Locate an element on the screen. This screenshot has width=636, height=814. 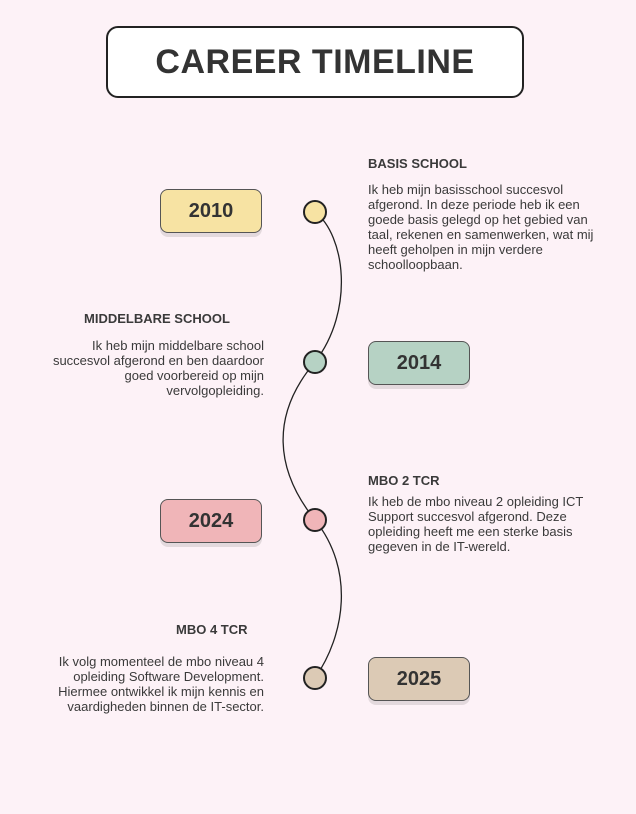
entry-heading: MBO 2 TCR is located at coordinates (404, 480).